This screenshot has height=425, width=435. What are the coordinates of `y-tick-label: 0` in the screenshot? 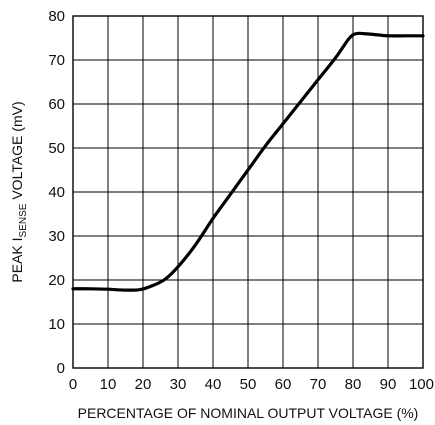 It's located at (61, 368).